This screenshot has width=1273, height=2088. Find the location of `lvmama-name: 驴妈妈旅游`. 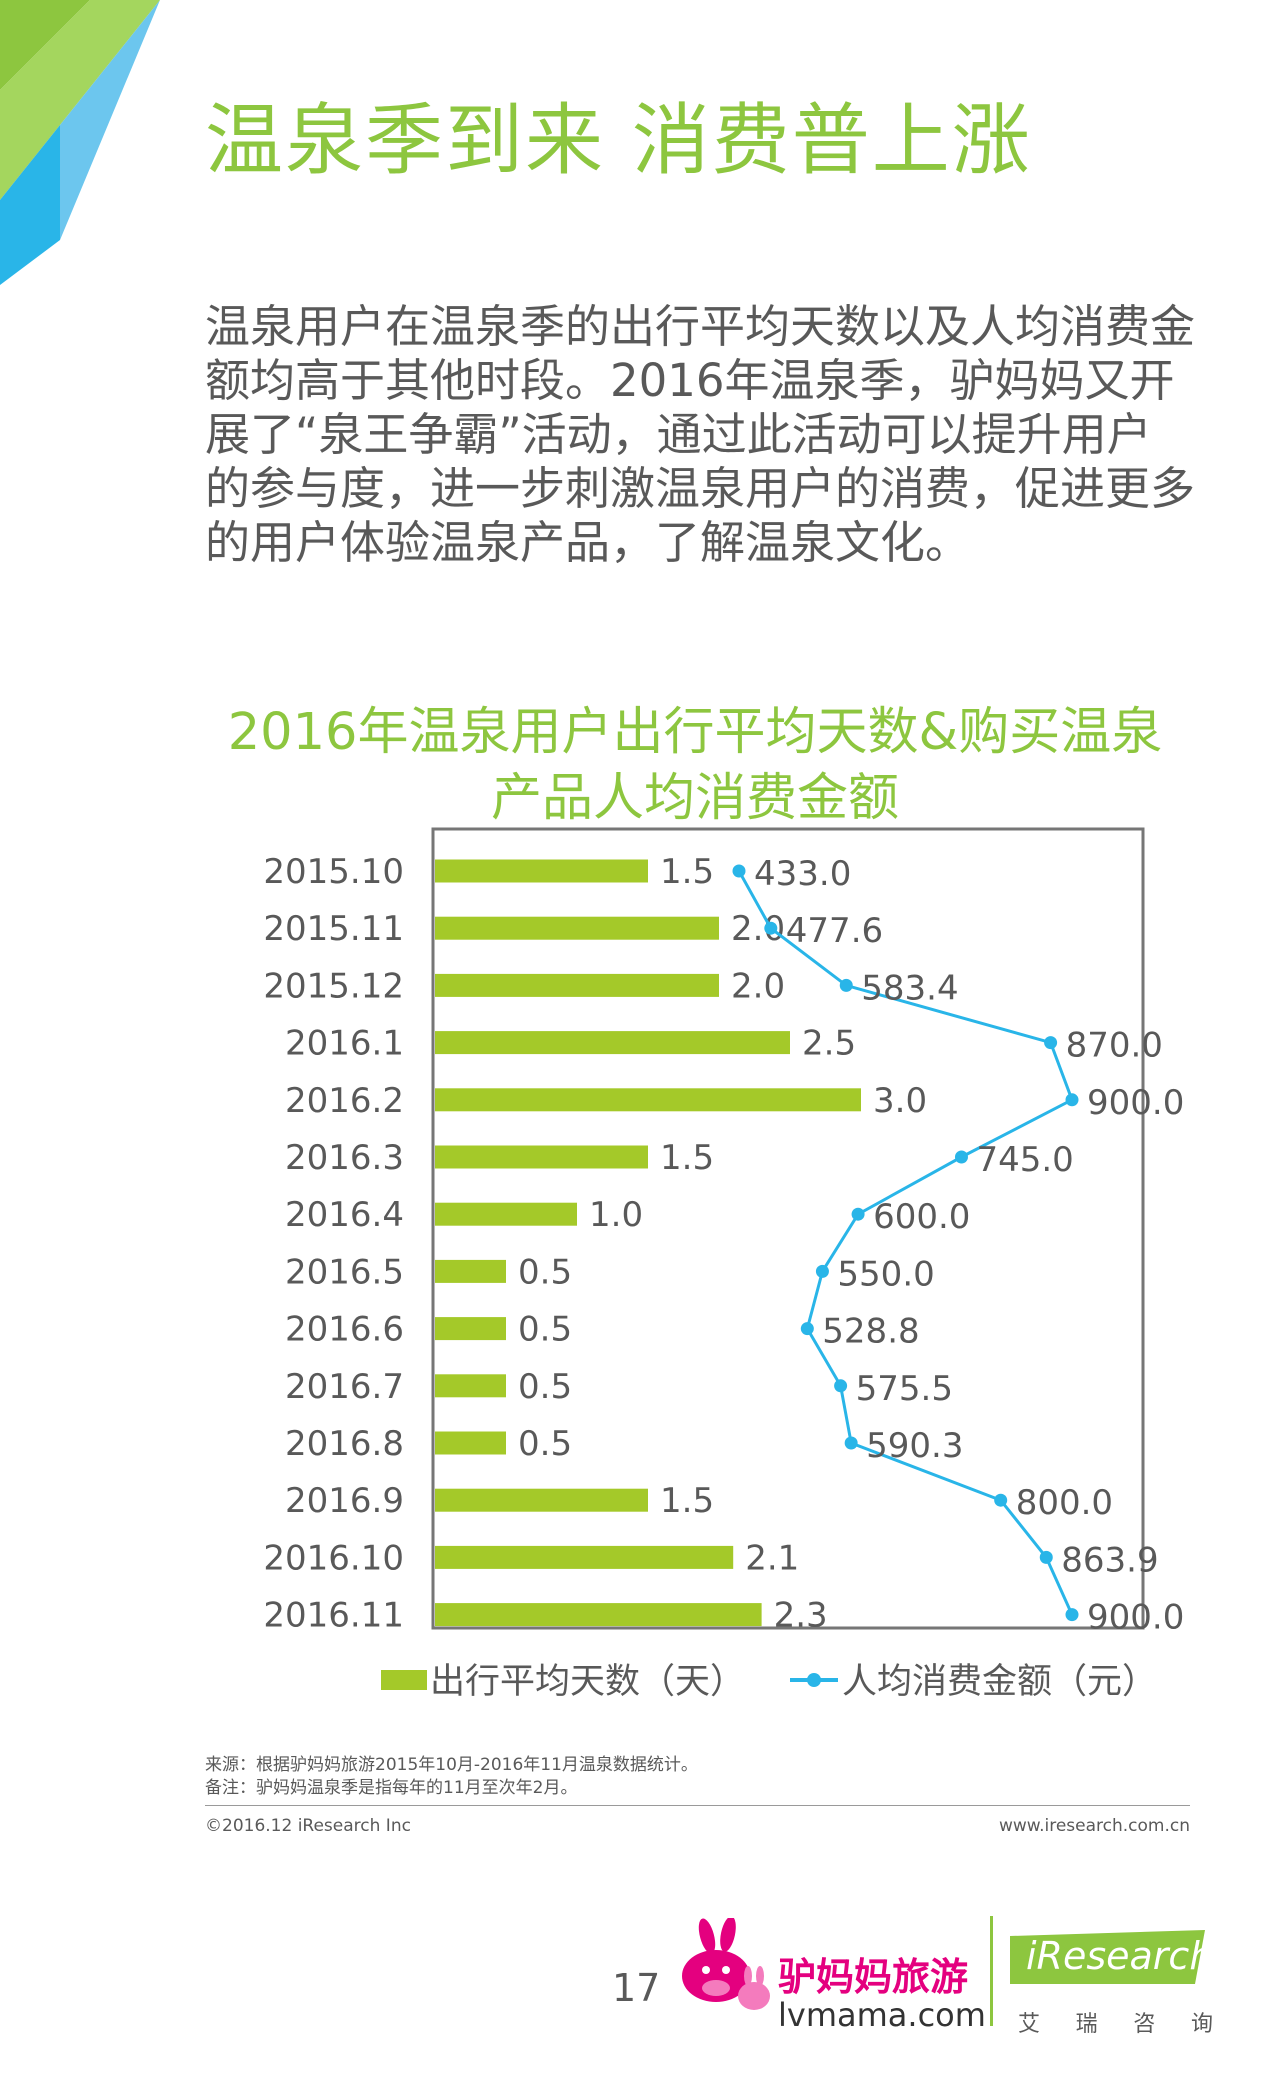

lvmama-name: 驴妈妈旅游 is located at coordinates (873, 1977).